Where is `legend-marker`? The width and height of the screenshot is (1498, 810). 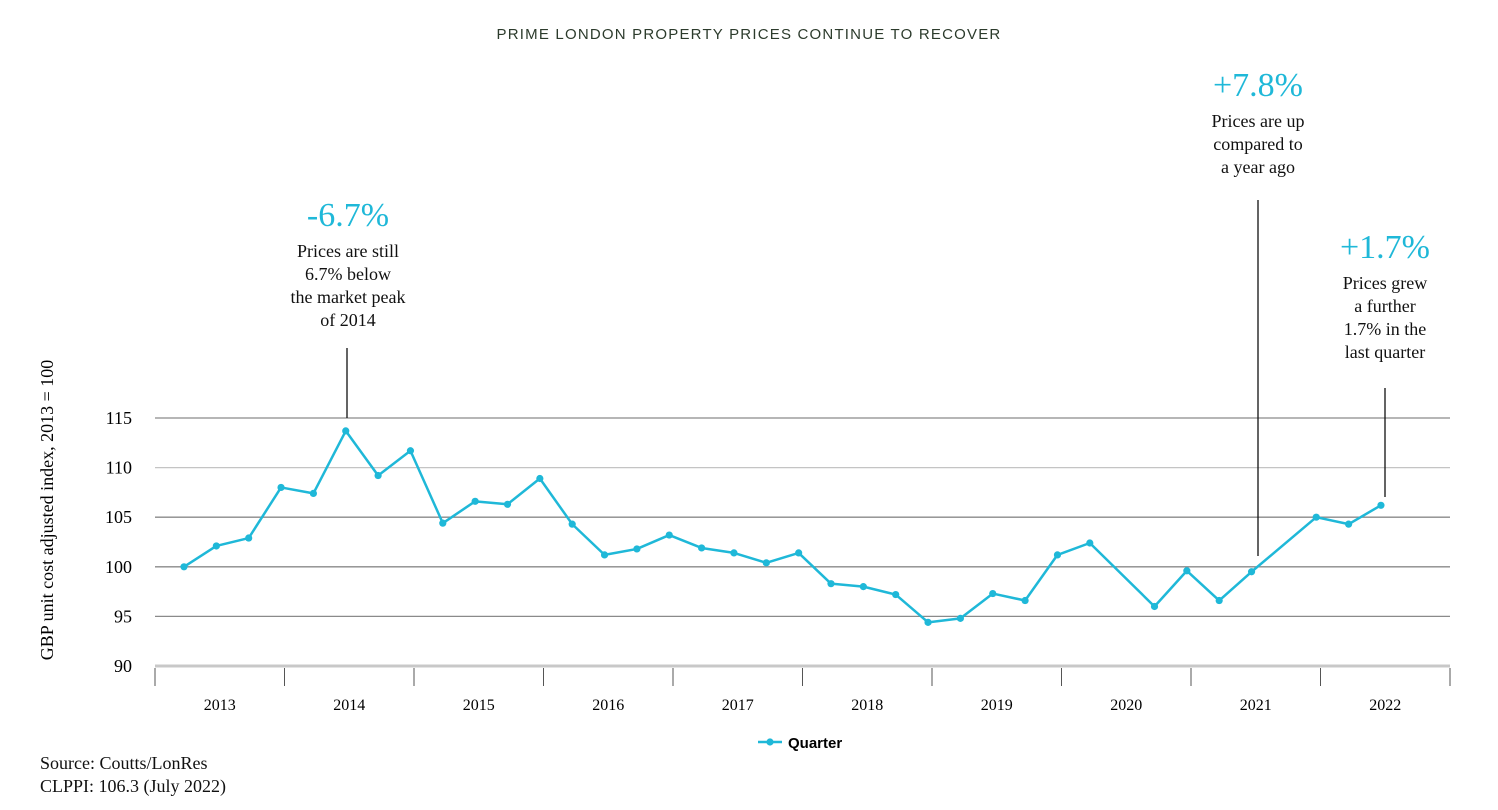
legend-marker is located at coordinates (770, 742).